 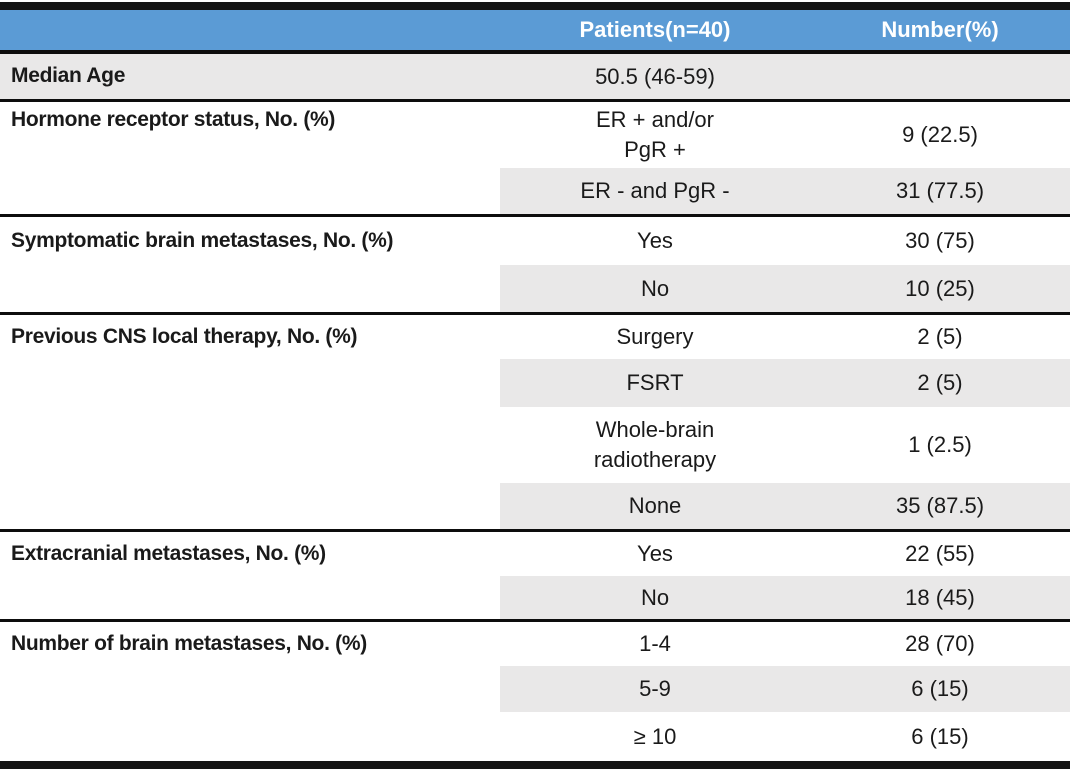 What do you see at coordinates (173, 119) in the screenshot?
I see `row-label: Hormone receptor status, No. (%)` at bounding box center [173, 119].